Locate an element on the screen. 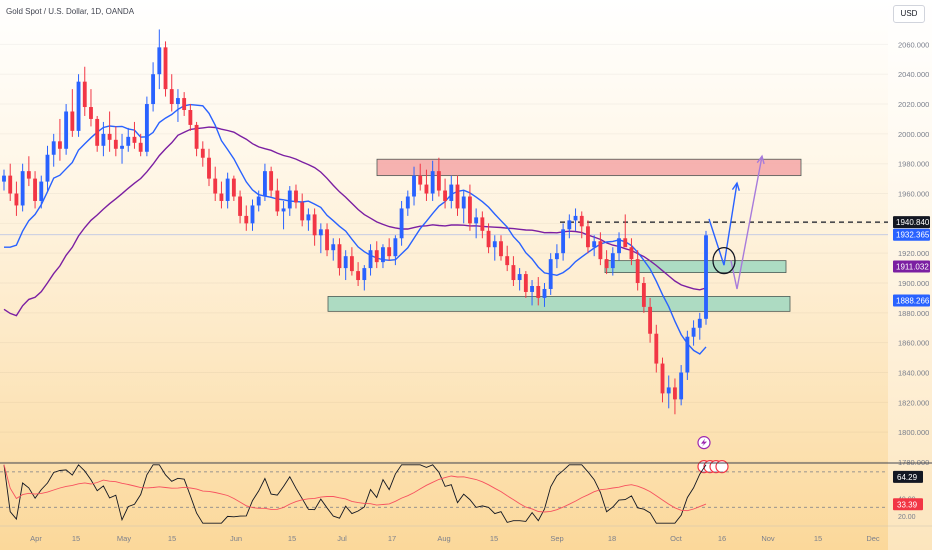 This screenshot has height=550, width=932. time-tick-label: Jul is located at coordinates (342, 538).